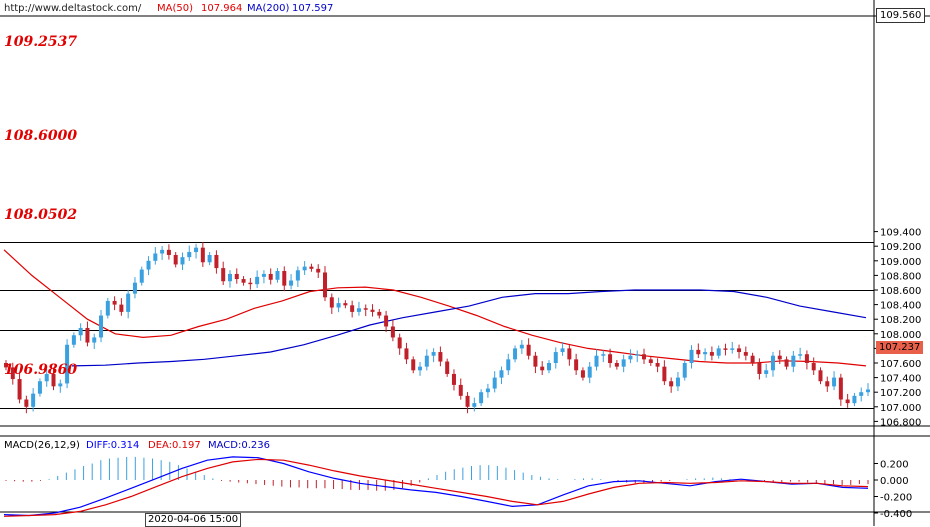 This screenshot has height=527, width=930. I want to click on macd-dea-line, so click(436, 487).